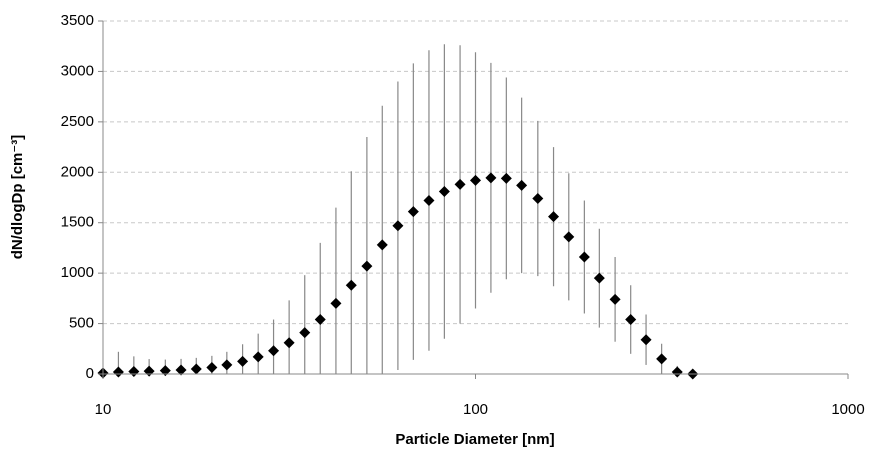 The image size is (869, 449). Describe the element at coordinates (17, 197) in the screenshot. I see `y-axis-title: dN/dlogDp [cm⁻³]` at that location.